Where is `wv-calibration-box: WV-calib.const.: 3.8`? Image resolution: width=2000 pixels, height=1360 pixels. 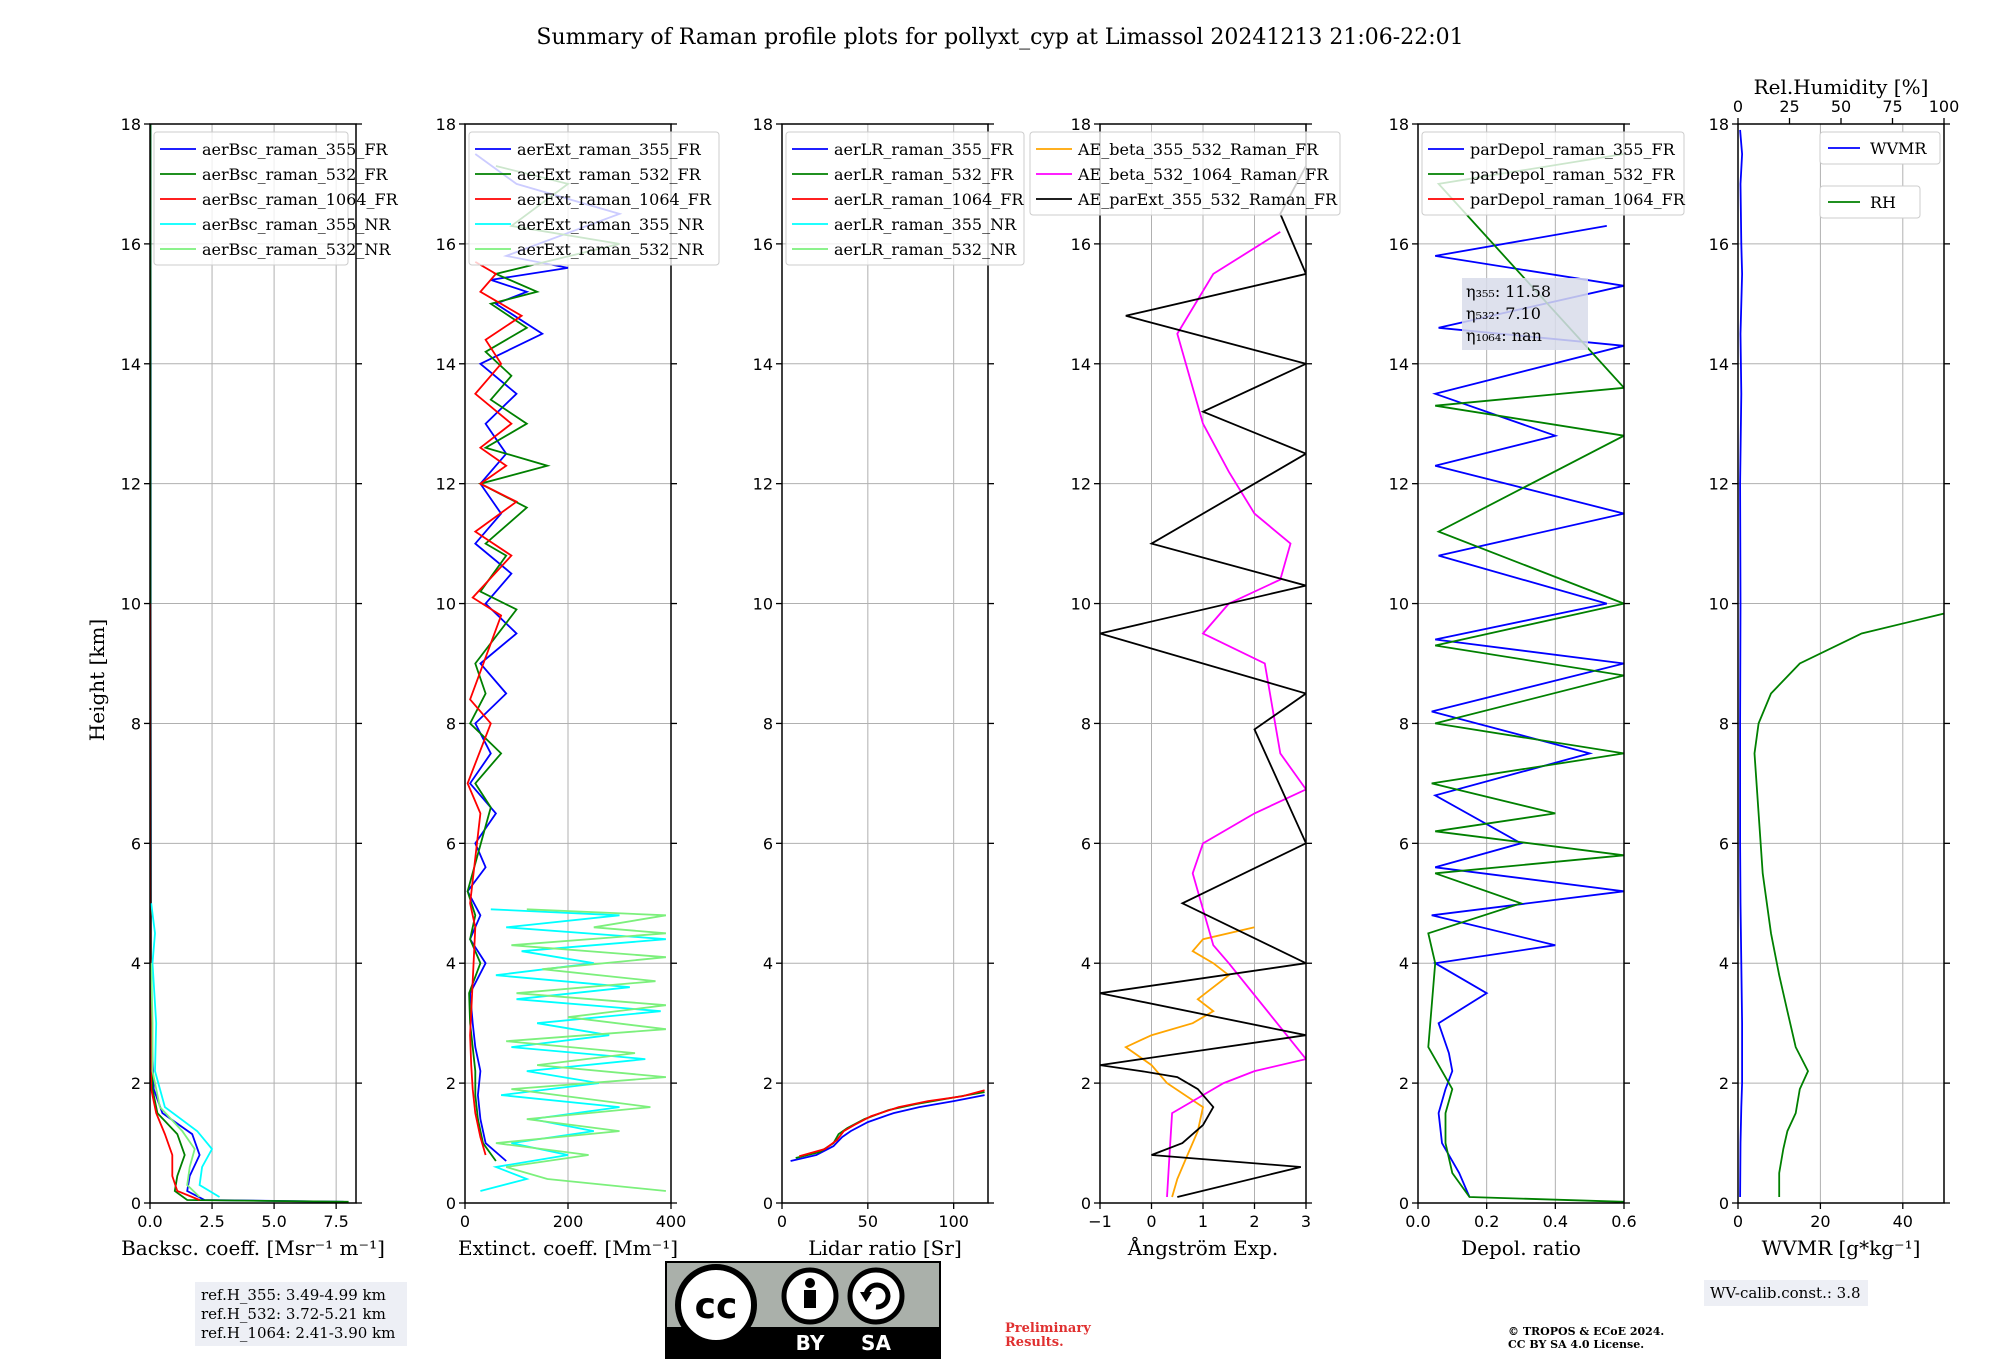 wv-calibration-box: WV-calib.const.: 3.8 is located at coordinates (1786, 1293).